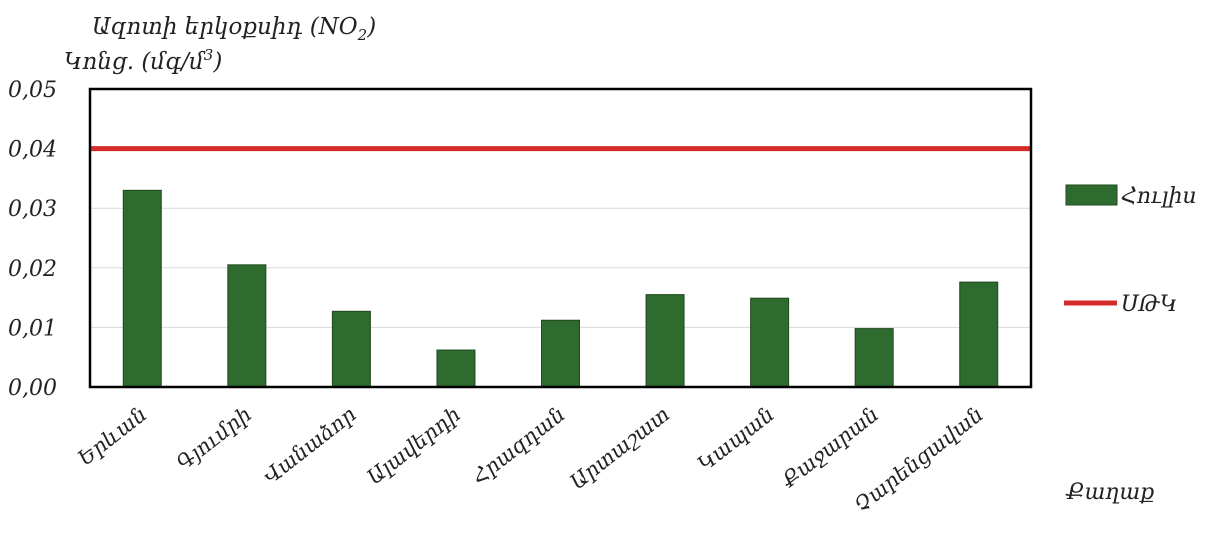 This screenshot has height=554, width=1212. I want to click on legend: Հուլիս ՍԹԿ, so click(1130, 250).